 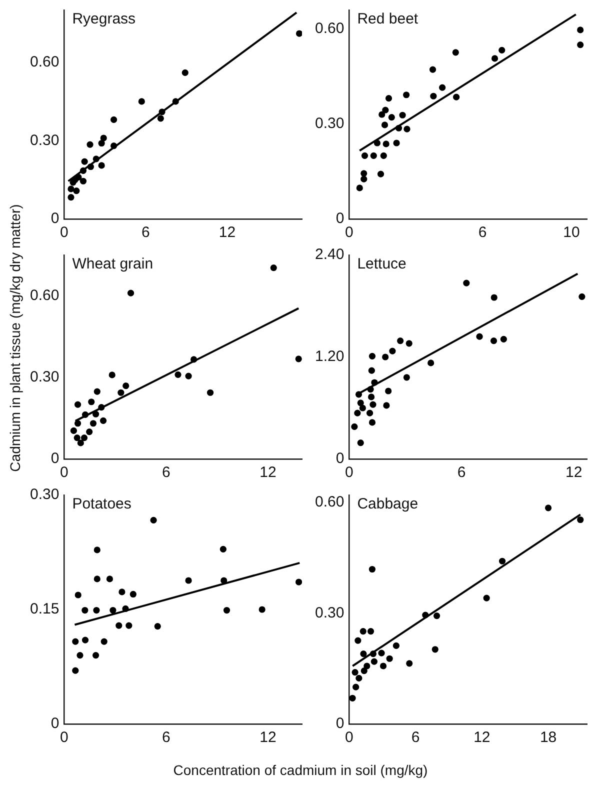 What do you see at coordinates (45, 609) in the screenshot?
I see `y-tick-label: 0.15` at bounding box center [45, 609].